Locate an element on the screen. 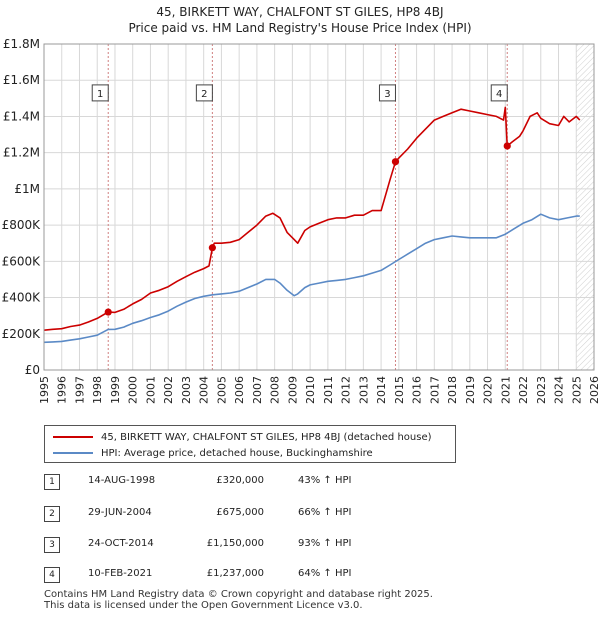 This screenshot has width=600, height=620. x-tick-label: 2002 is located at coordinates (168, 390).